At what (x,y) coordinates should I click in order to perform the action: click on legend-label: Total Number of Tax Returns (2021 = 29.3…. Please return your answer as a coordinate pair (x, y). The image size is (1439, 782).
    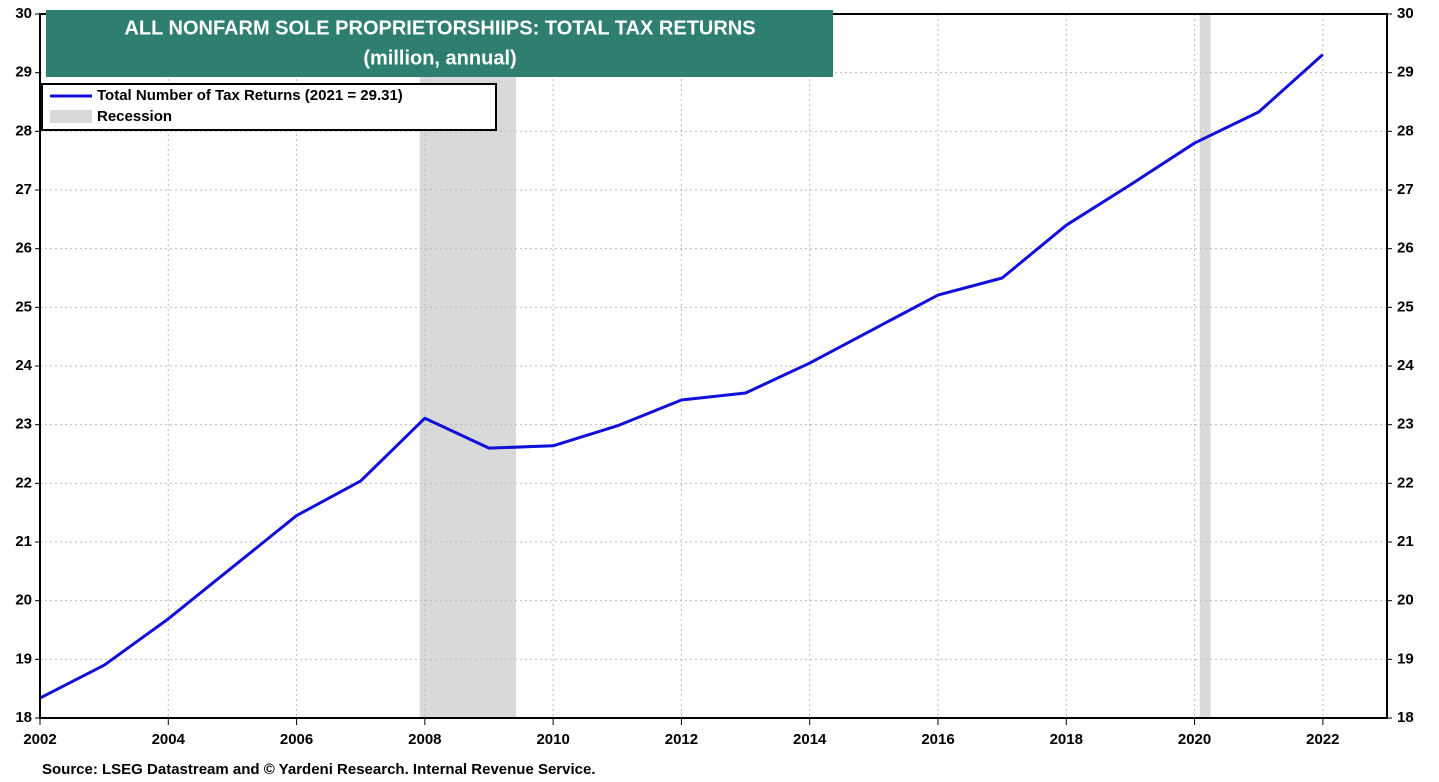
    Looking at the image, I should click on (250, 95).